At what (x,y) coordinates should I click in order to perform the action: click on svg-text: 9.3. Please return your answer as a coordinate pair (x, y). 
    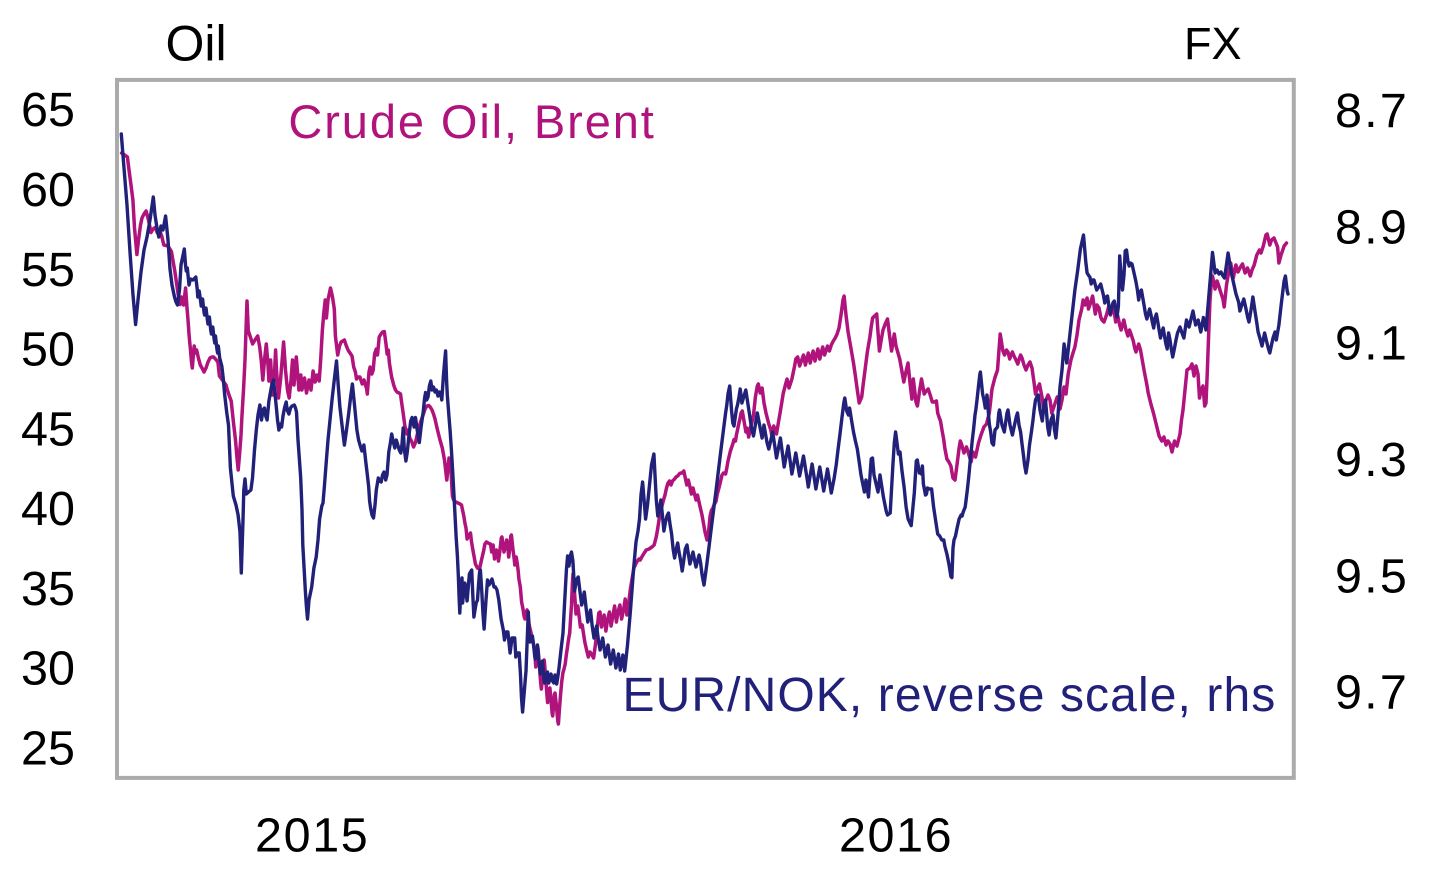
    Looking at the image, I should click on (1372, 460).